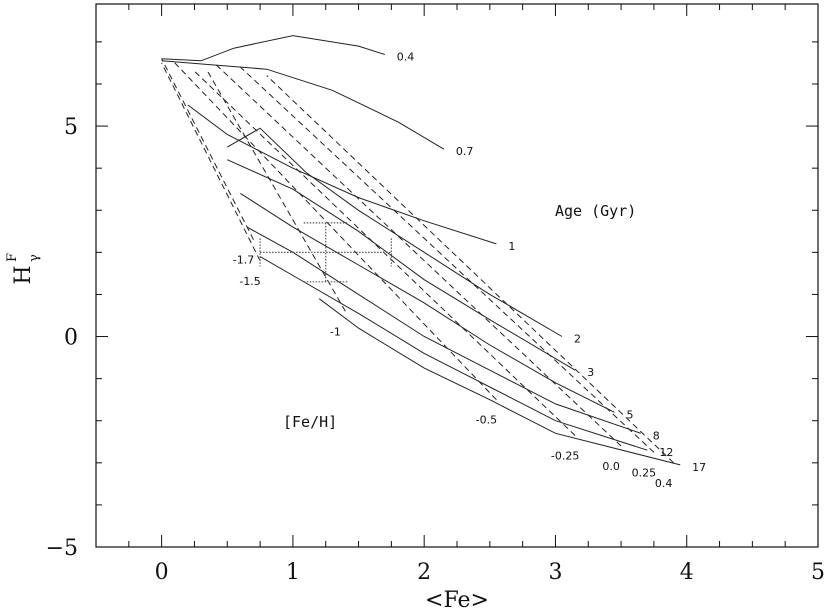  I want to click on metallicity-track-label: -0.5, so click(486, 420).